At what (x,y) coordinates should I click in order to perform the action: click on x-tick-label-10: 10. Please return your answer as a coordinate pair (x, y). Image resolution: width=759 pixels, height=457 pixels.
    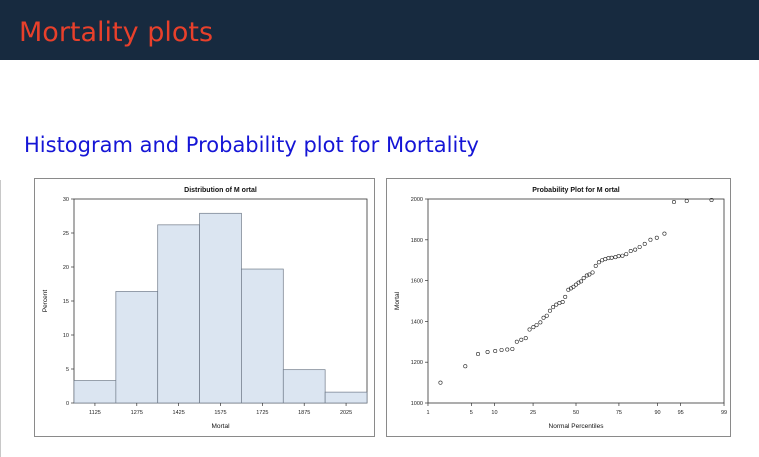
    Looking at the image, I should click on (494, 413).